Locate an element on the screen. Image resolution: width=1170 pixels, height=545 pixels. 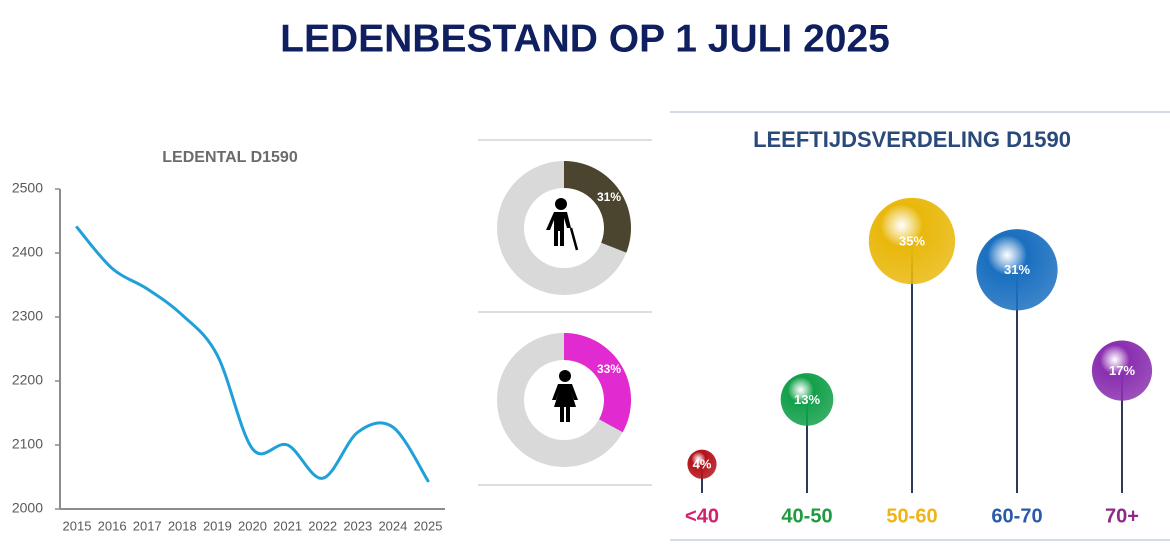
value-label: 13% is located at coordinates (807, 399).